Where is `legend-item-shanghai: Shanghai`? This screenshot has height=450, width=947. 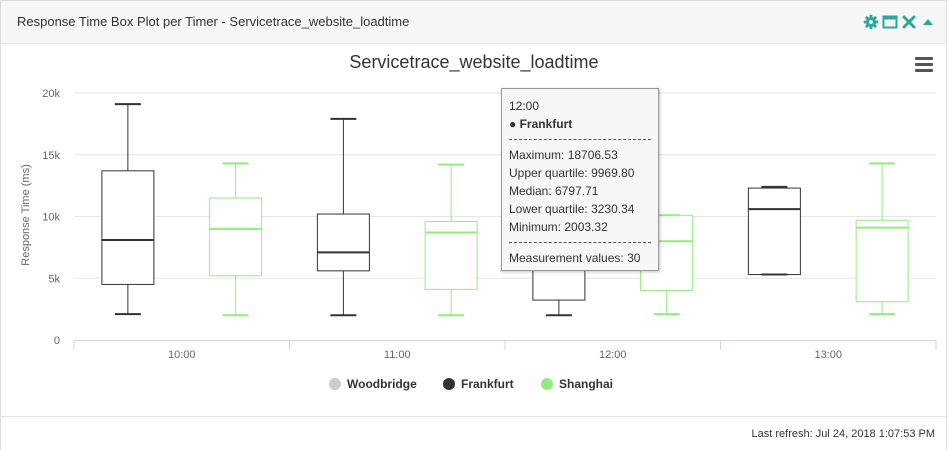 legend-item-shanghai: Shanghai is located at coordinates (577, 384).